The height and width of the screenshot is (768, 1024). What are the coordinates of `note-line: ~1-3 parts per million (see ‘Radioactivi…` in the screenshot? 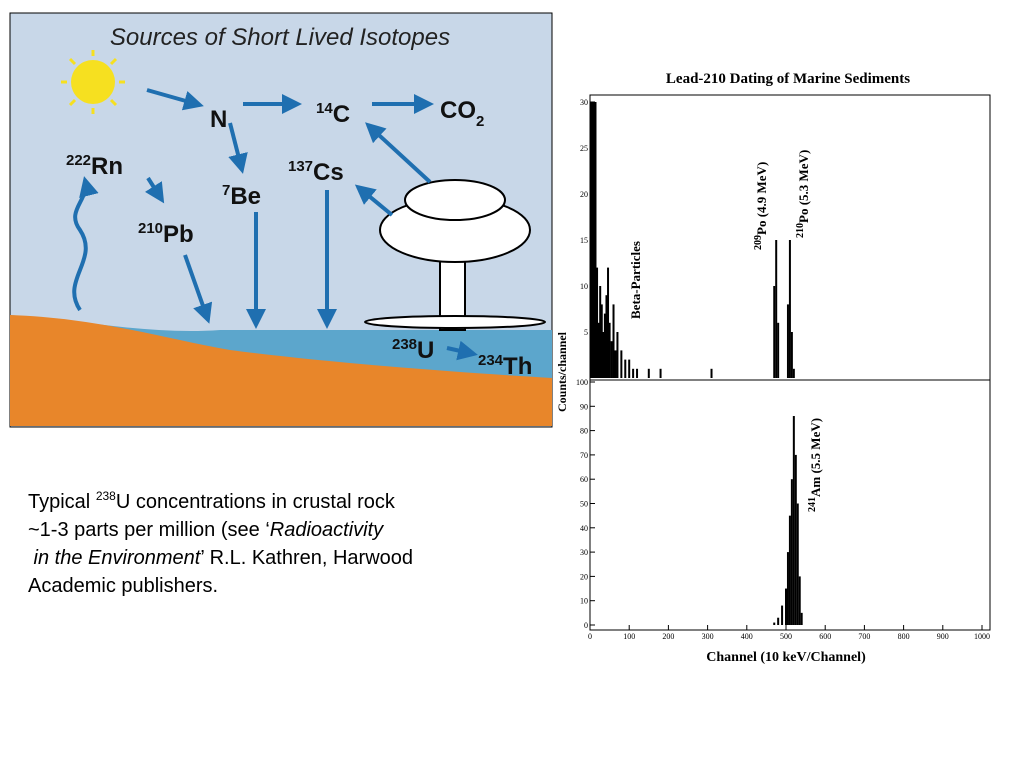 It's located at (220, 530).